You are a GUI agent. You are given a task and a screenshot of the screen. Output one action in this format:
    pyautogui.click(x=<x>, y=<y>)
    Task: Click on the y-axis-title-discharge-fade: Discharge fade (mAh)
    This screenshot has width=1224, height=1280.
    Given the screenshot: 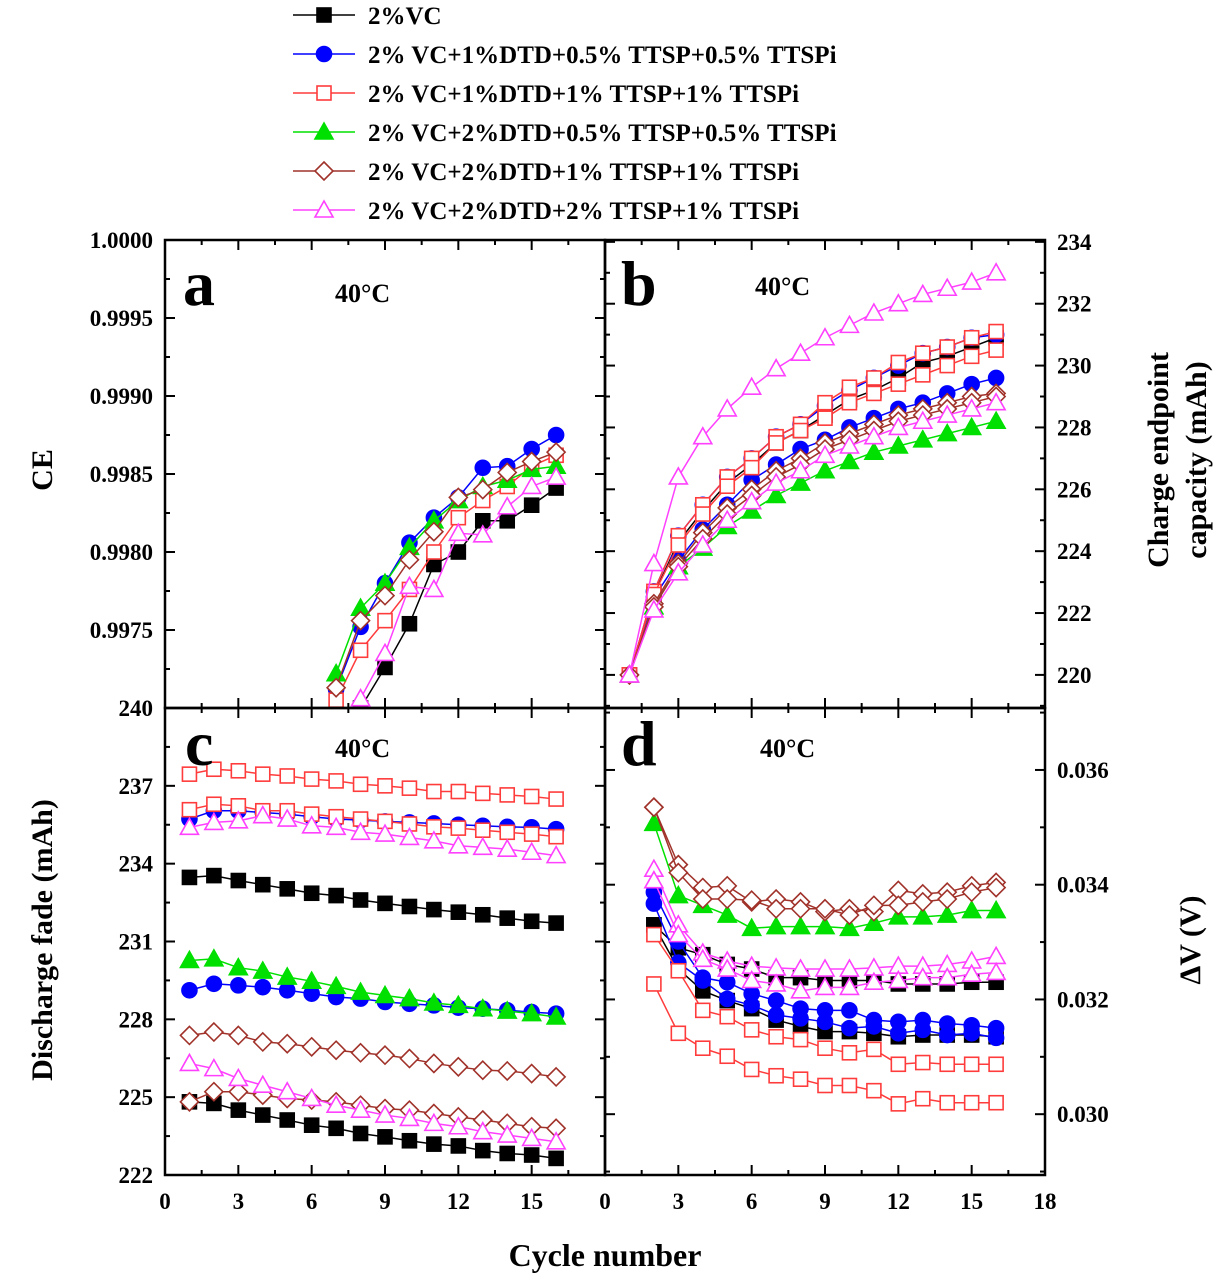 What is the action you would take?
    pyautogui.click(x=42, y=940)
    